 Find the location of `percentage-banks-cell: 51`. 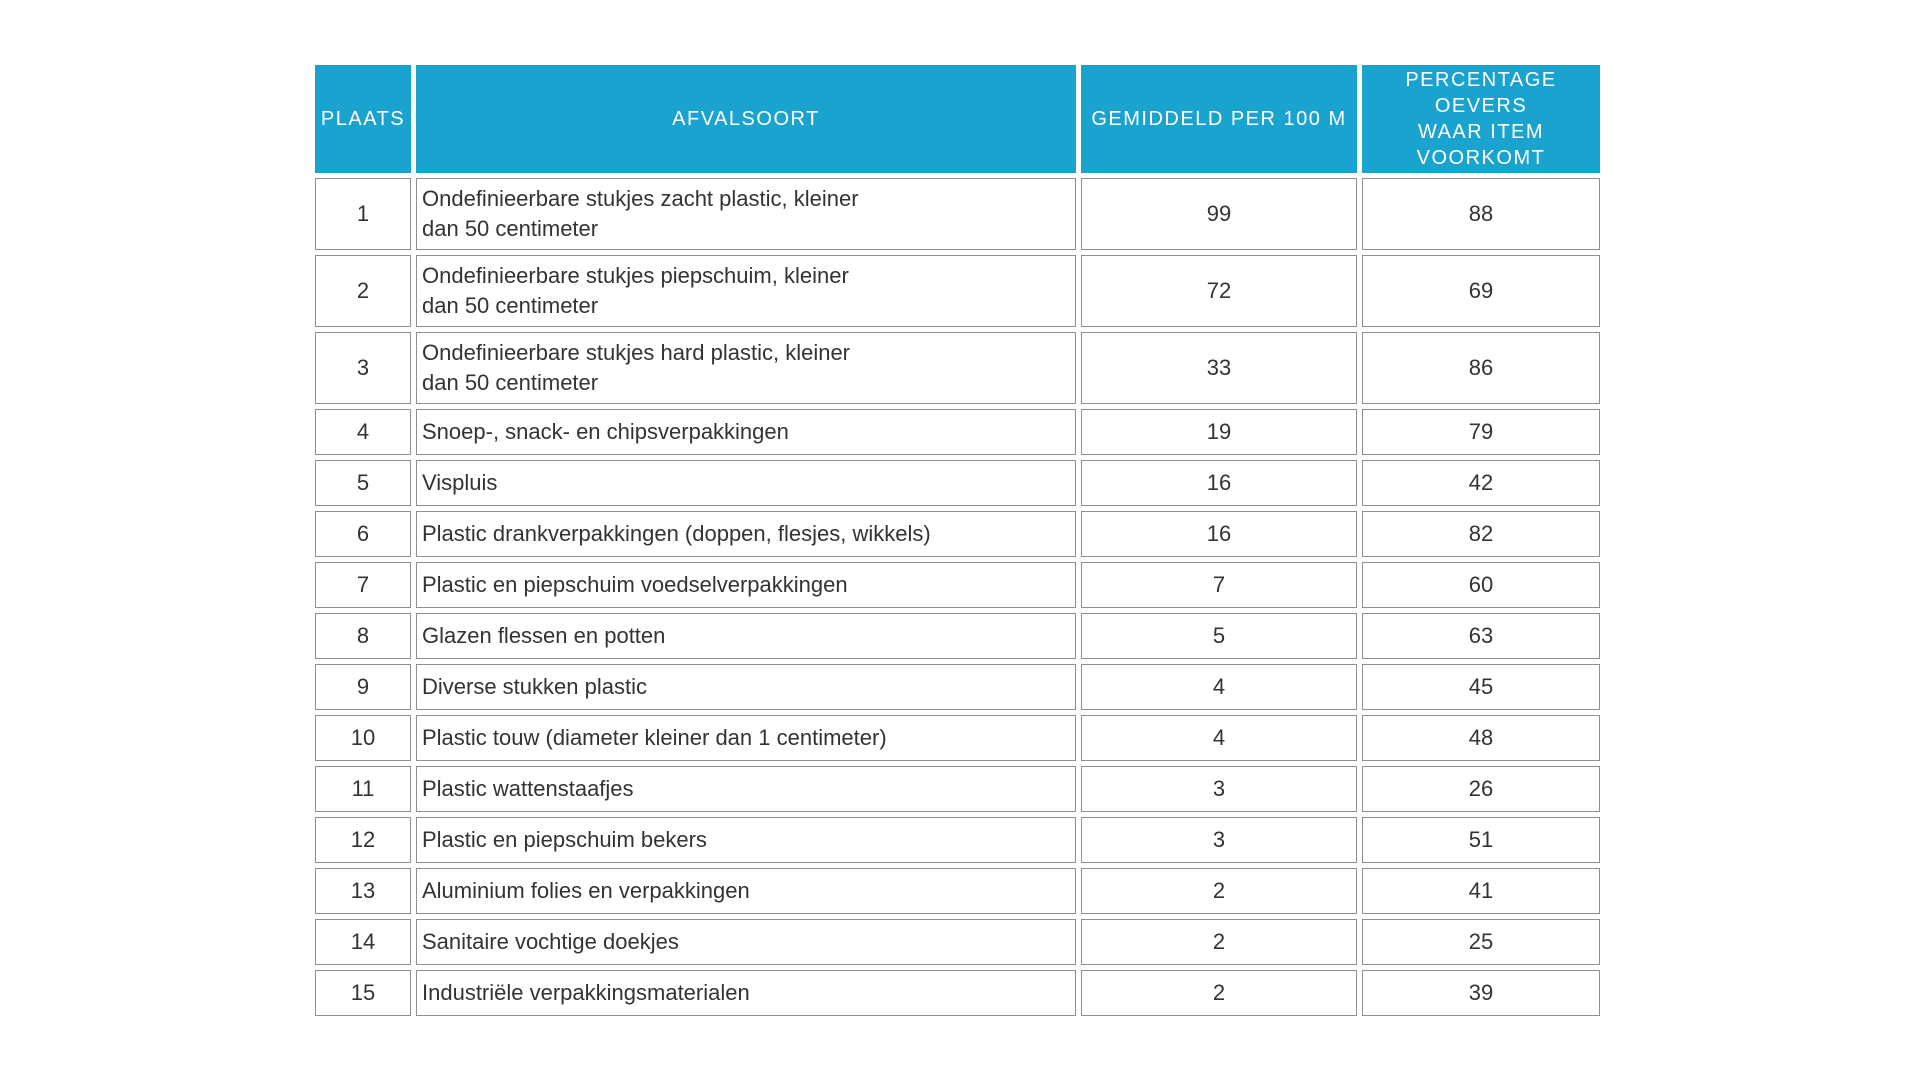

percentage-banks-cell: 51 is located at coordinates (1481, 840).